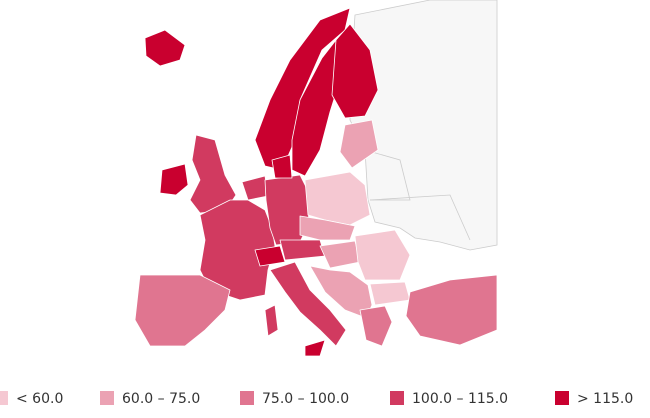 The height and width of the screenshot is (418, 650). Describe the element at coordinates (605, 399) in the screenshot. I see `legend-label: > 115.0` at that location.